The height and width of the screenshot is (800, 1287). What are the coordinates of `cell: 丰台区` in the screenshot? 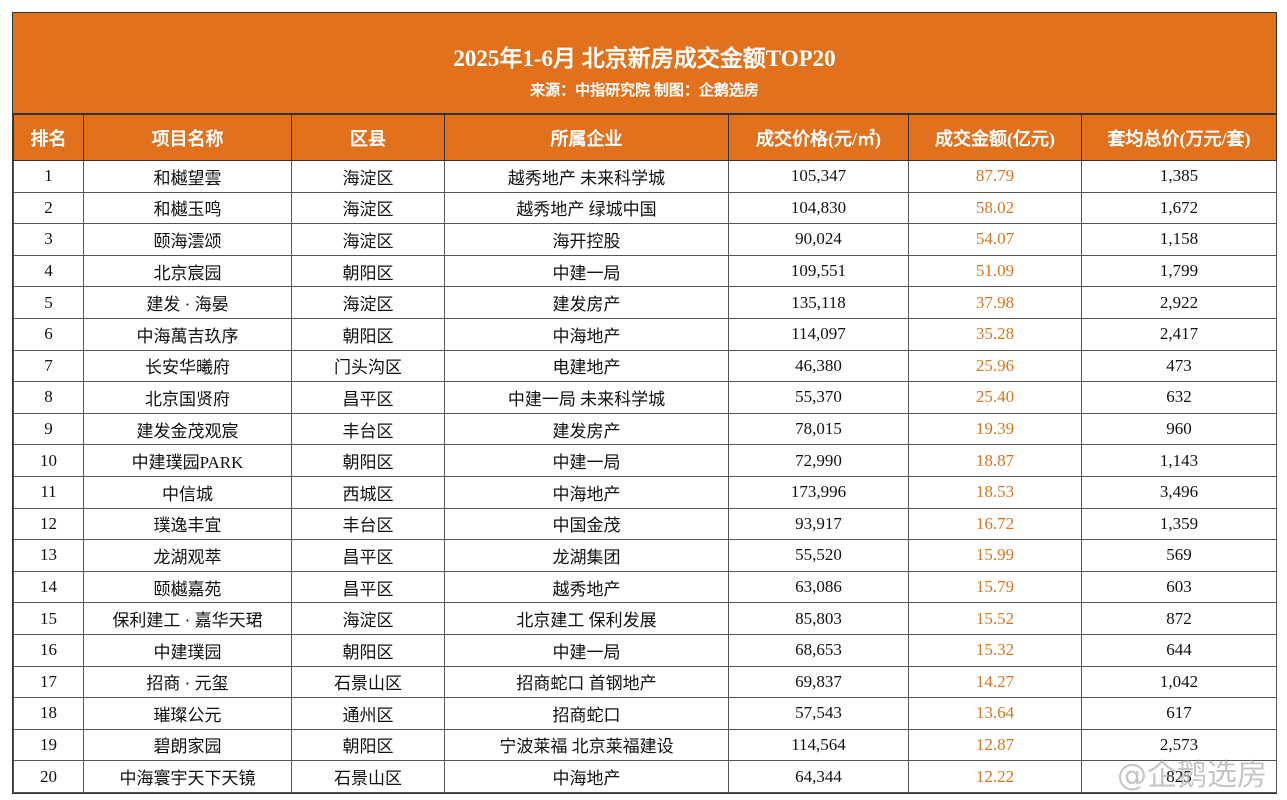 It's located at (368, 429).